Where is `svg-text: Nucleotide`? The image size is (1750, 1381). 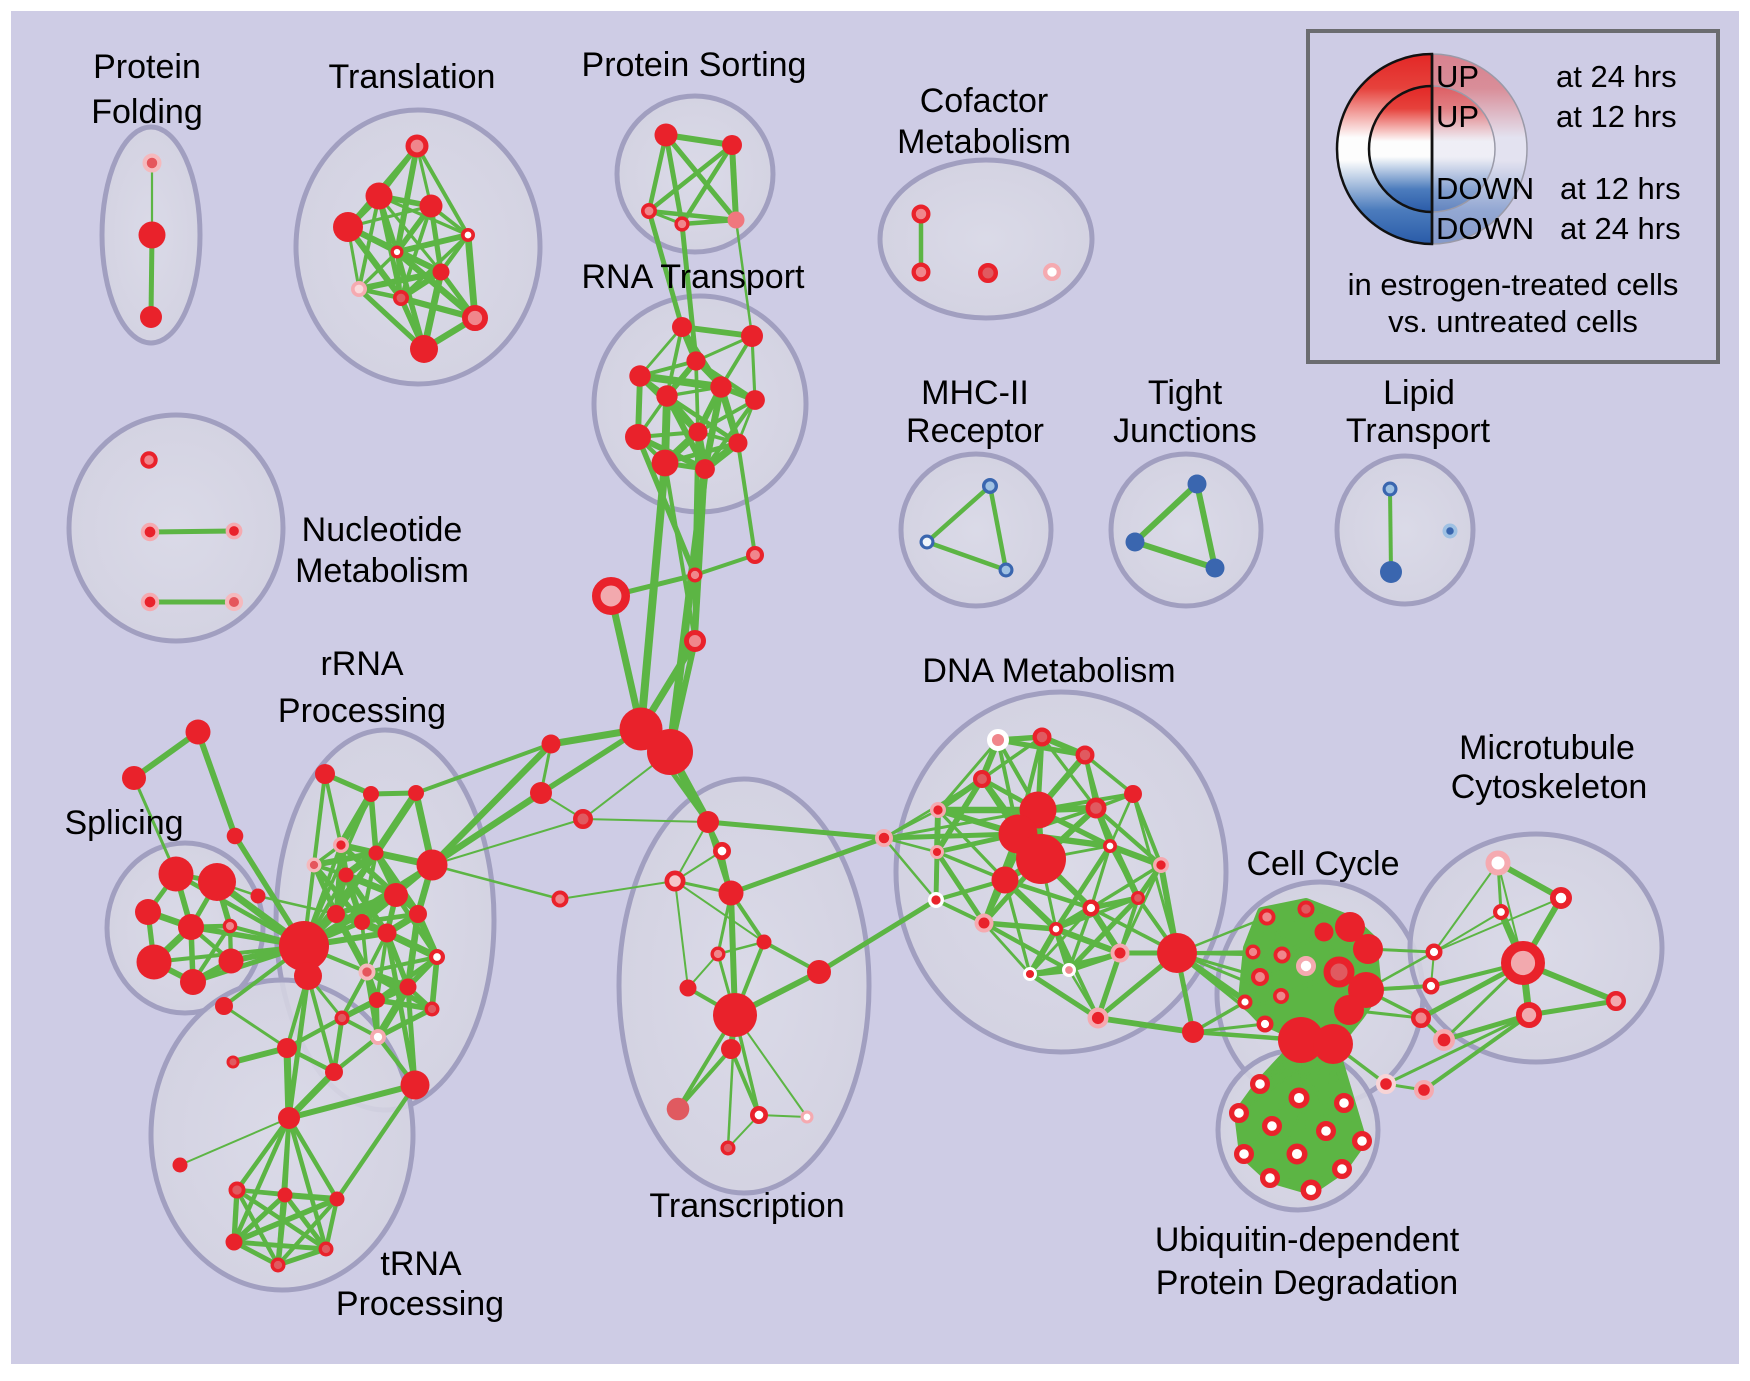
svg-text: Nucleotide is located at coordinates (382, 530).